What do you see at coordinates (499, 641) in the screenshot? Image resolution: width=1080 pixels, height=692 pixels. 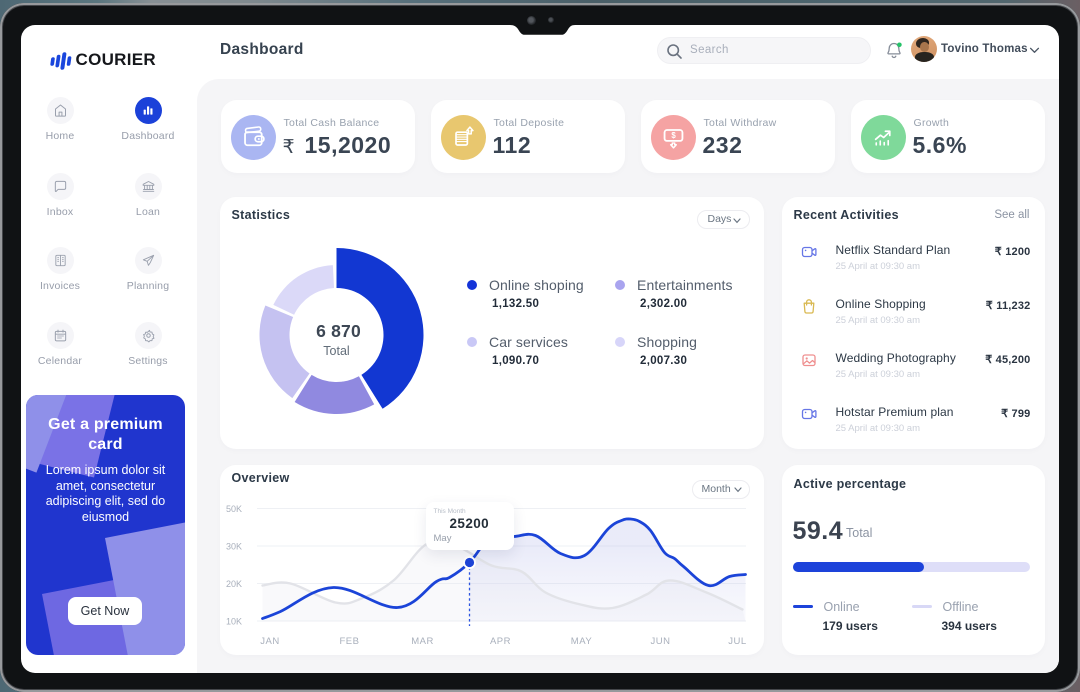 I see `svg-text: APR` at bounding box center [499, 641].